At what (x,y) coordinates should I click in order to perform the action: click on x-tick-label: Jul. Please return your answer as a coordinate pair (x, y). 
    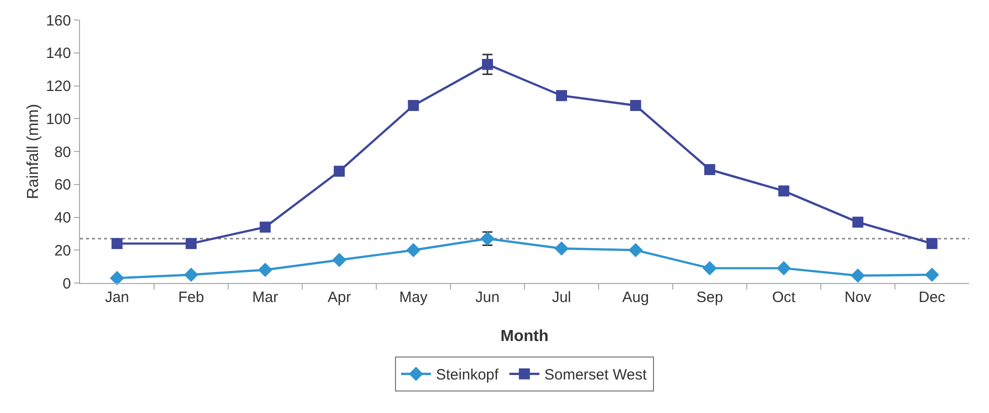
    Looking at the image, I should click on (562, 297).